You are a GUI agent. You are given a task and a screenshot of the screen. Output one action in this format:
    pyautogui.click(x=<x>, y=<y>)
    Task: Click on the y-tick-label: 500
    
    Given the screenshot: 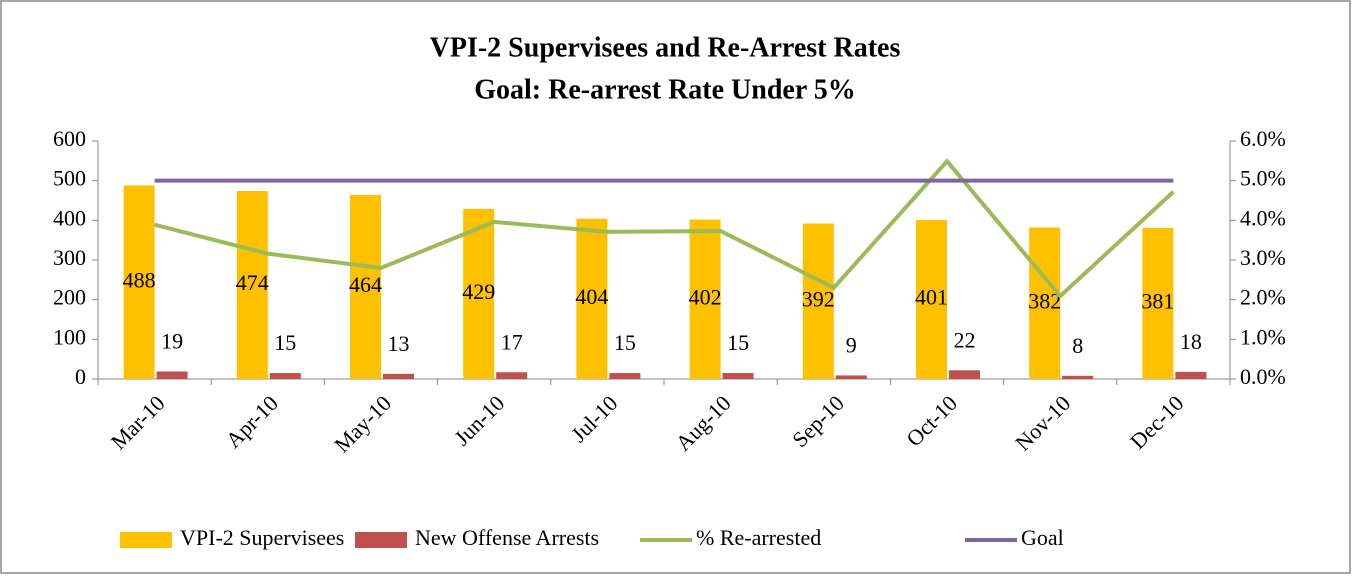 What is the action you would take?
    pyautogui.click(x=69, y=178)
    